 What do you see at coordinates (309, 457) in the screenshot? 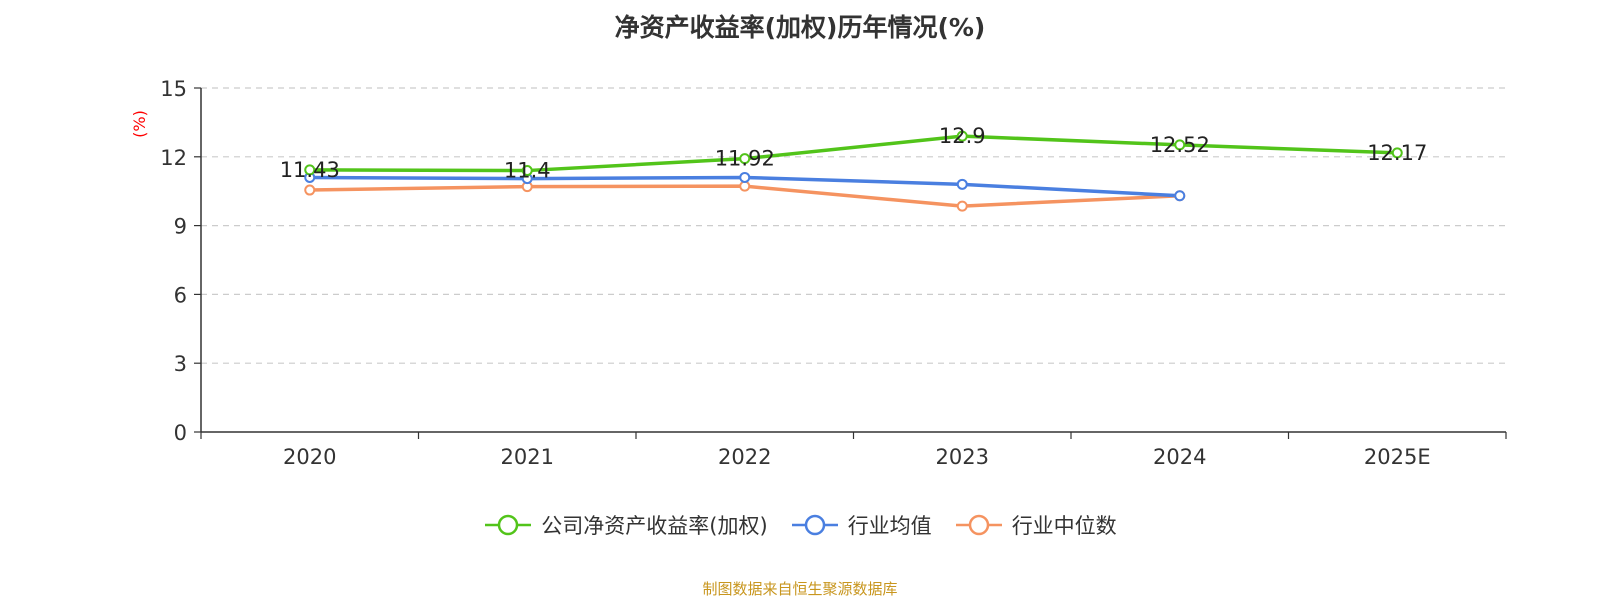
I see `x-tick-label: 2020` at bounding box center [309, 457].